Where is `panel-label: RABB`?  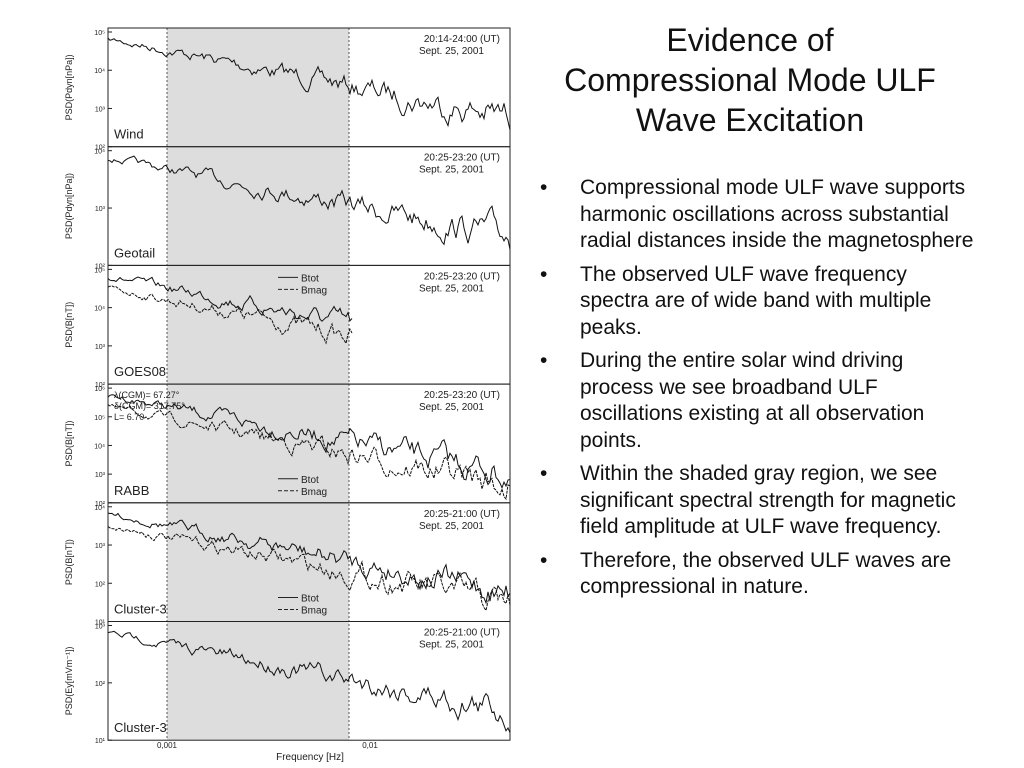 panel-label: RABB is located at coordinates (131, 490).